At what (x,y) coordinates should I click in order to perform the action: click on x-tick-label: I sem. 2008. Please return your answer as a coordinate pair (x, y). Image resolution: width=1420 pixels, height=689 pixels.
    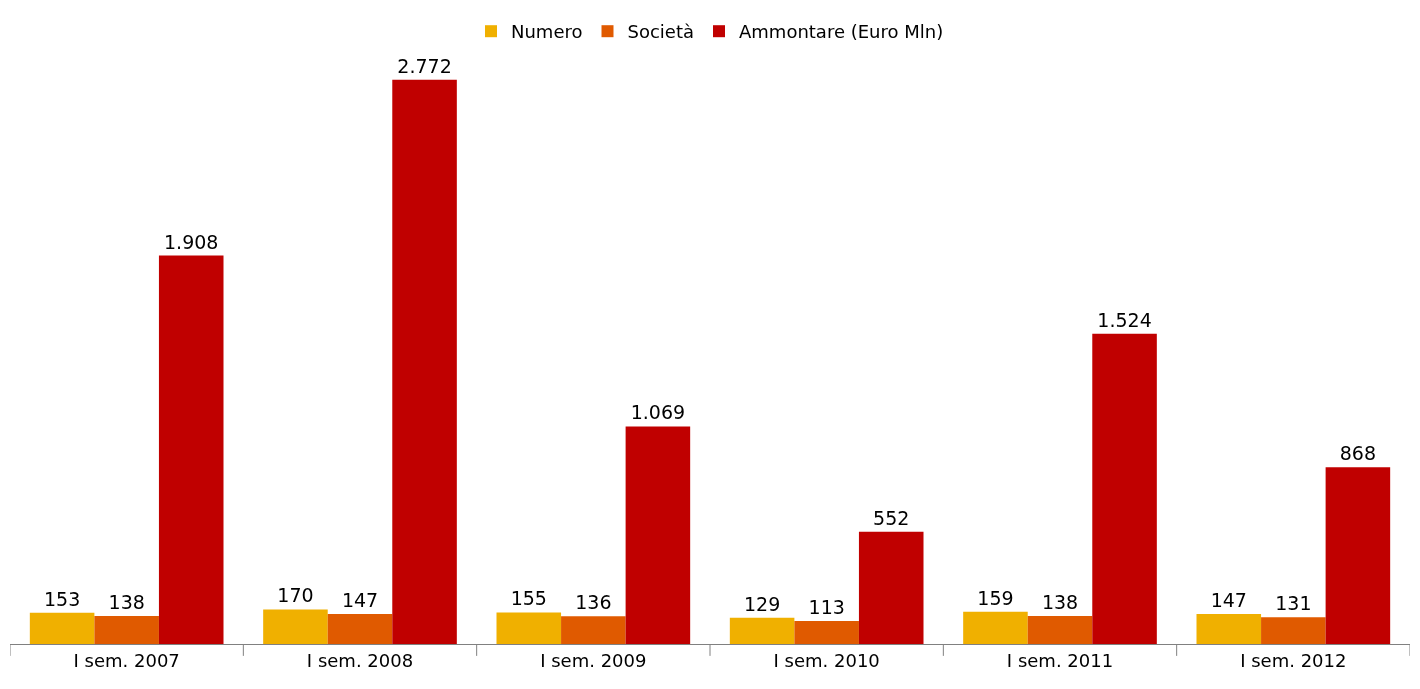
    Looking at the image, I should click on (360, 660).